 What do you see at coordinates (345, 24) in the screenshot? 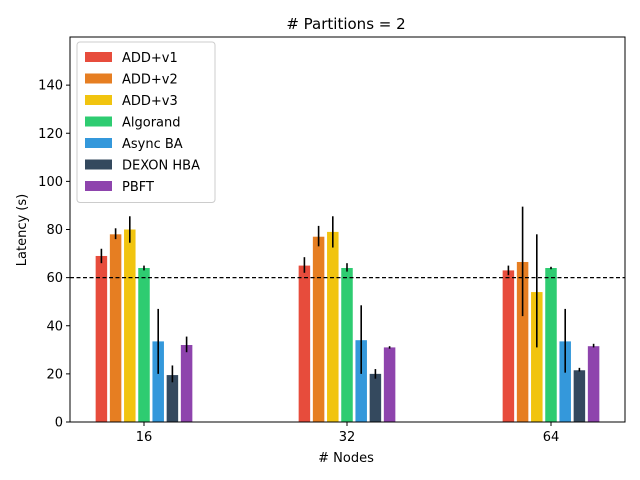
I see `chart-title: # Partitions = 2` at bounding box center [345, 24].